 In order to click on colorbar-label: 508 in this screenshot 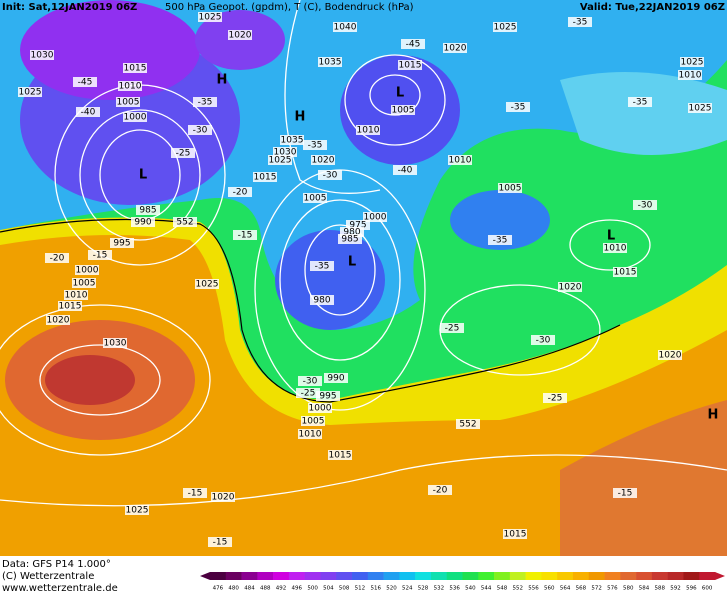, I will do `click(344, 589)`.